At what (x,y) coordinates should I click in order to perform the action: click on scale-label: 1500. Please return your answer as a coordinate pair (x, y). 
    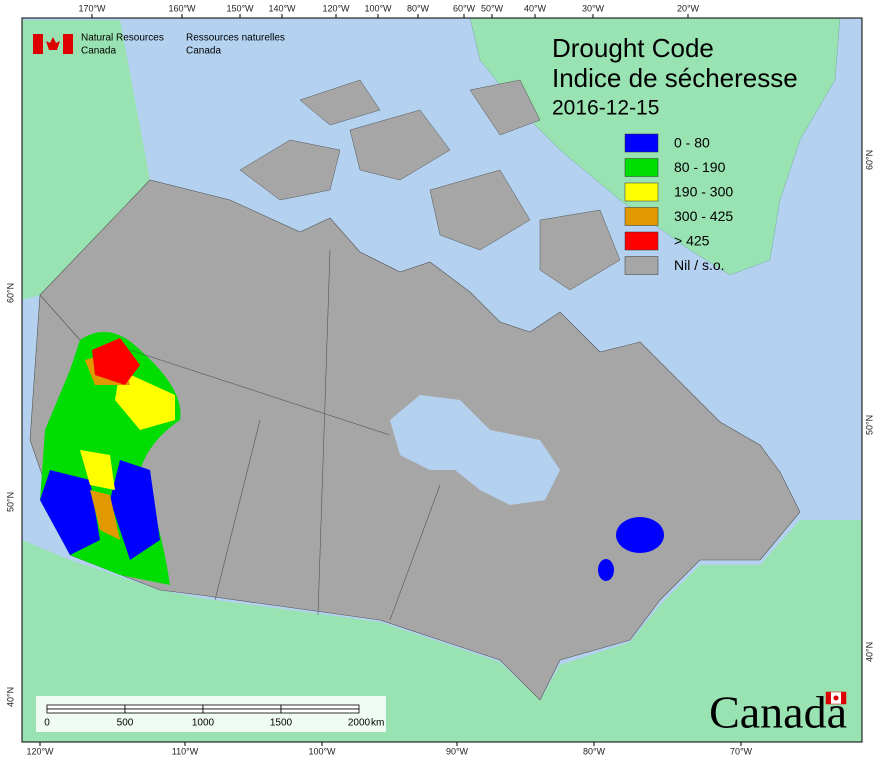
    Looking at the image, I should click on (281, 723).